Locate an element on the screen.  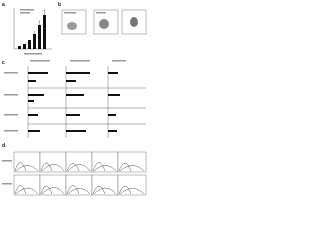
panel-label: b is located at coordinates (59, 5).